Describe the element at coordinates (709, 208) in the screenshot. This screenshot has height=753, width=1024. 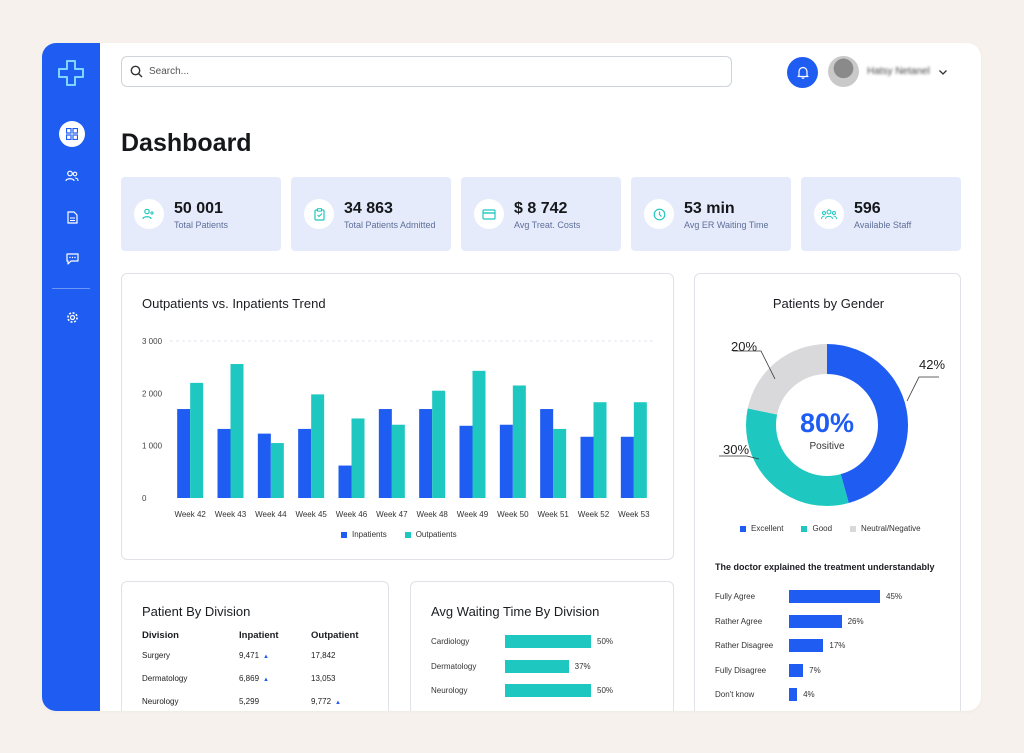
I see `stat-value: 53 min` at that location.